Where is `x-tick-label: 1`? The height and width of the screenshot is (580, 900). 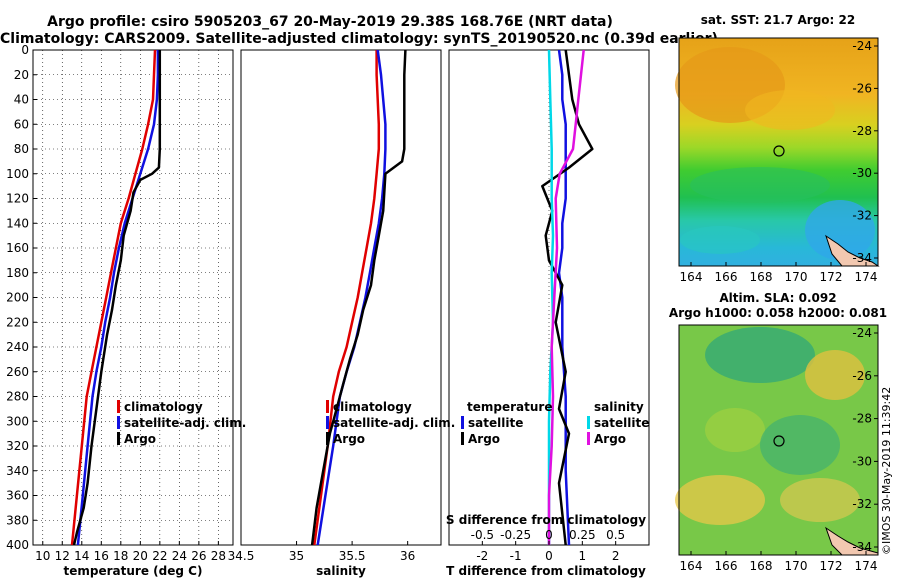
x-tick-label: 1 is located at coordinates (583, 556).